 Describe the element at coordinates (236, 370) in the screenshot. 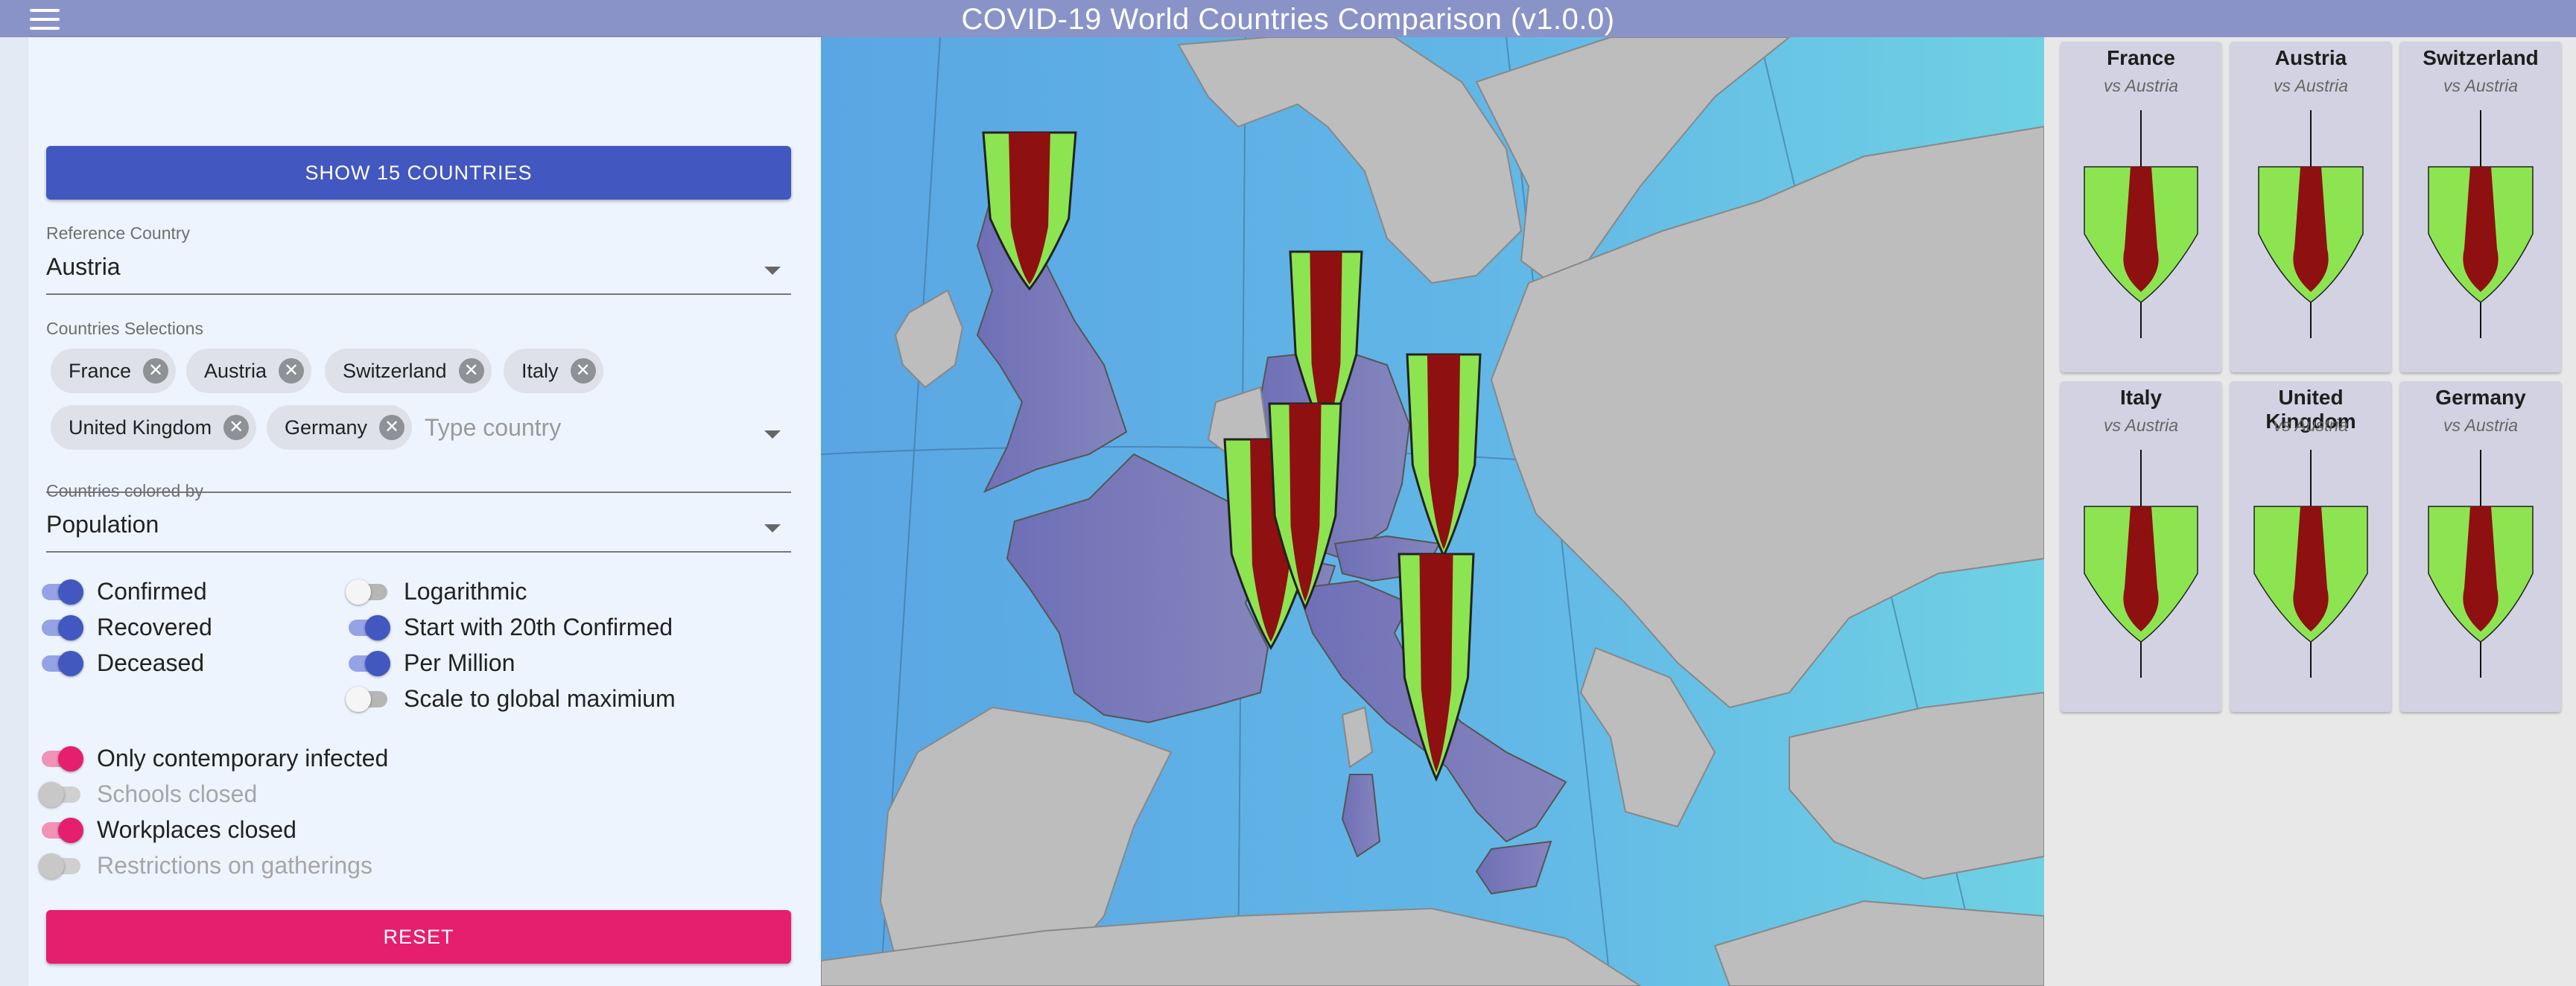

I see `chip-label: Austria` at that location.